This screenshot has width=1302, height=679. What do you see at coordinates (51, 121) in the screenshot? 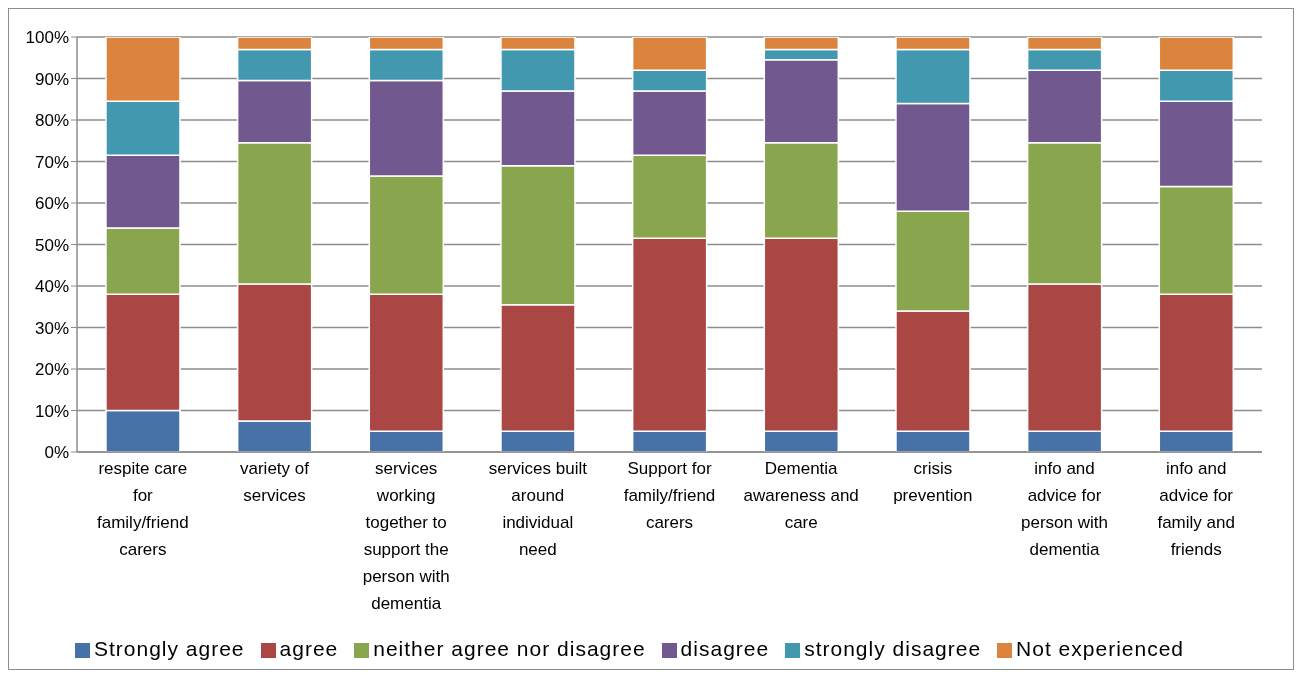
I see `y-tick-label: 80%` at bounding box center [51, 121].